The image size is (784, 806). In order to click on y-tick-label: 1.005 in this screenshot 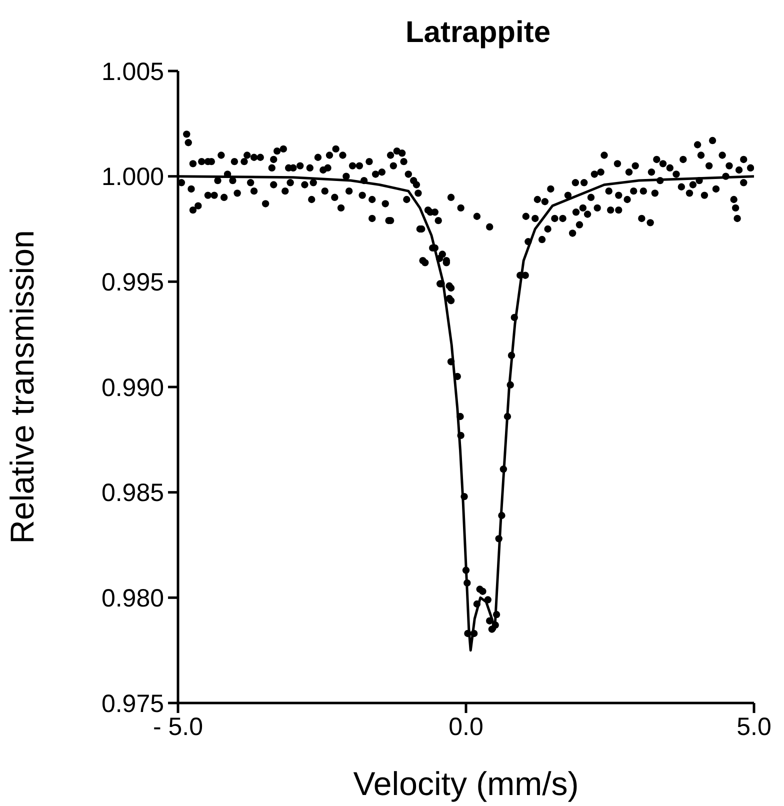, I will do `click(132, 72)`.